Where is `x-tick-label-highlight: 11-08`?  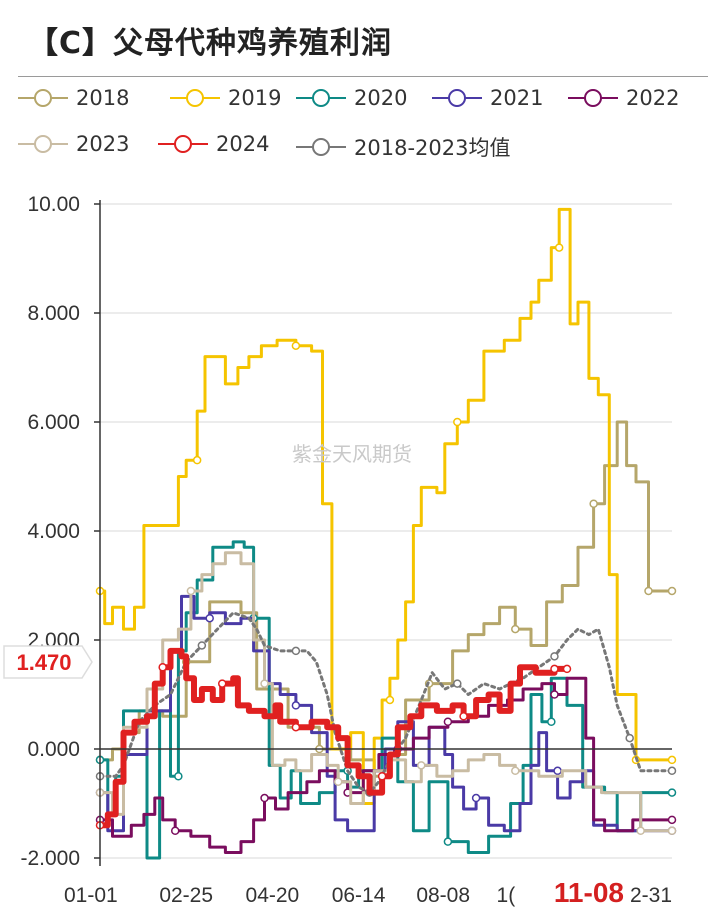
x-tick-label-highlight: 11-08 is located at coordinates (589, 892).